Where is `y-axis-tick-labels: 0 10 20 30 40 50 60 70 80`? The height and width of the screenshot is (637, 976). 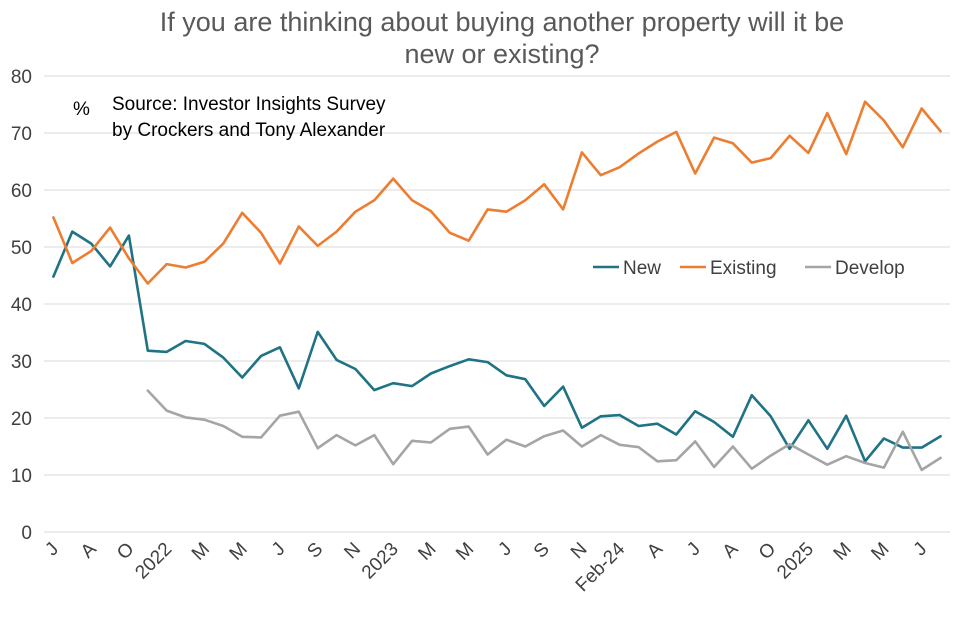
y-axis-tick-labels: 0 10 20 30 40 50 60 70 80 is located at coordinates (21, 305).